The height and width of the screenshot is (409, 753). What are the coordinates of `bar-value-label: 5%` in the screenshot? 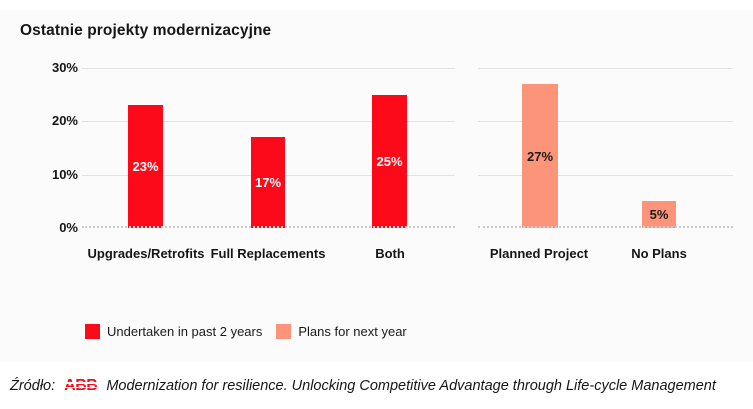 It's located at (659, 215).